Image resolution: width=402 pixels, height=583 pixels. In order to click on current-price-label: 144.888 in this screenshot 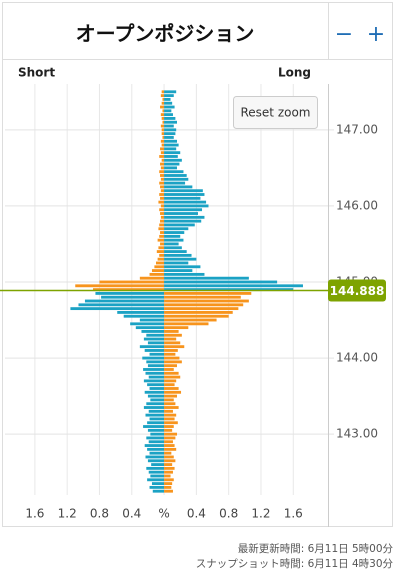, I will do `click(357, 291)`.